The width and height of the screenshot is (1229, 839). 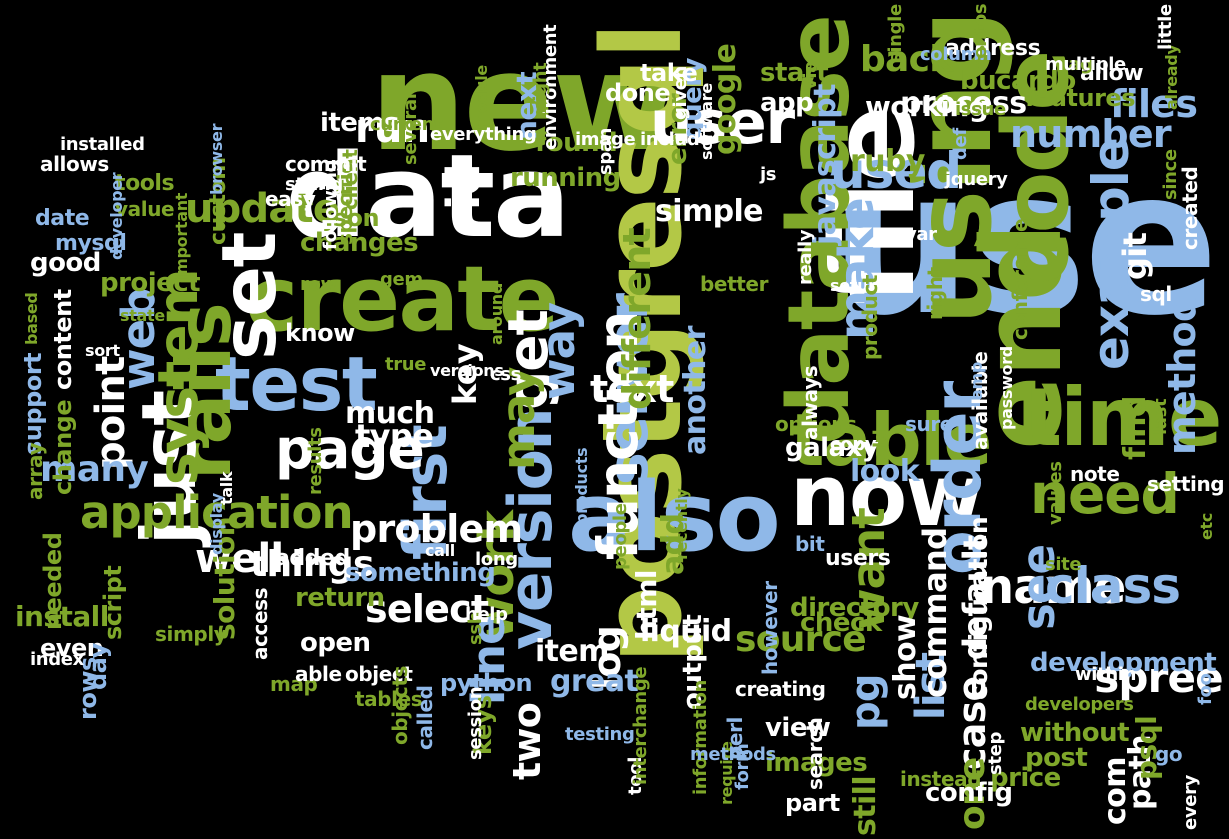 I want to click on word-creating: creating, so click(x=780, y=689).